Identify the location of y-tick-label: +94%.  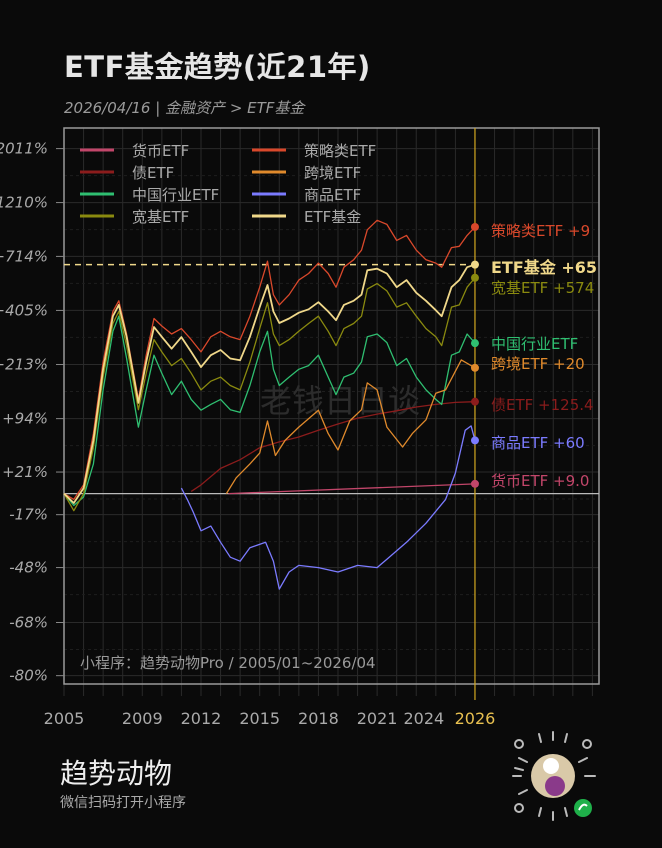
(25, 419).